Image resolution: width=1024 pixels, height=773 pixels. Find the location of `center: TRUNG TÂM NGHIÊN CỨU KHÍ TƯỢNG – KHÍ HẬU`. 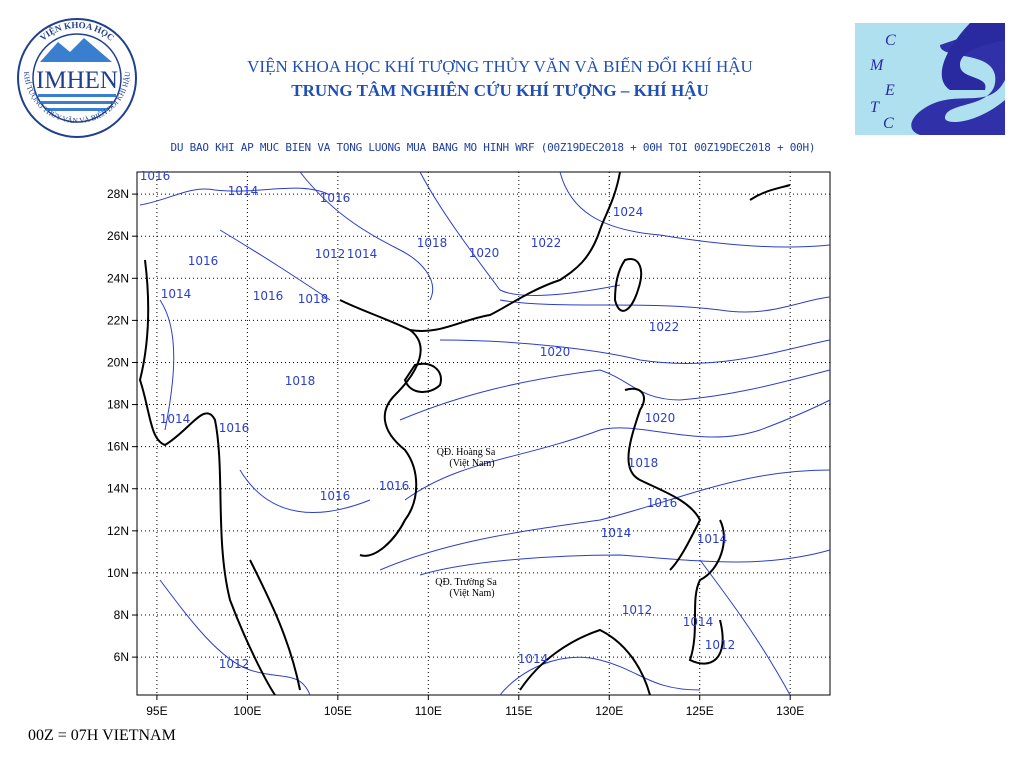

center: TRUNG TÂM NGHIÊN CỨU KHÍ TƯỢNG – KHÍ HẬU is located at coordinates (499, 90).